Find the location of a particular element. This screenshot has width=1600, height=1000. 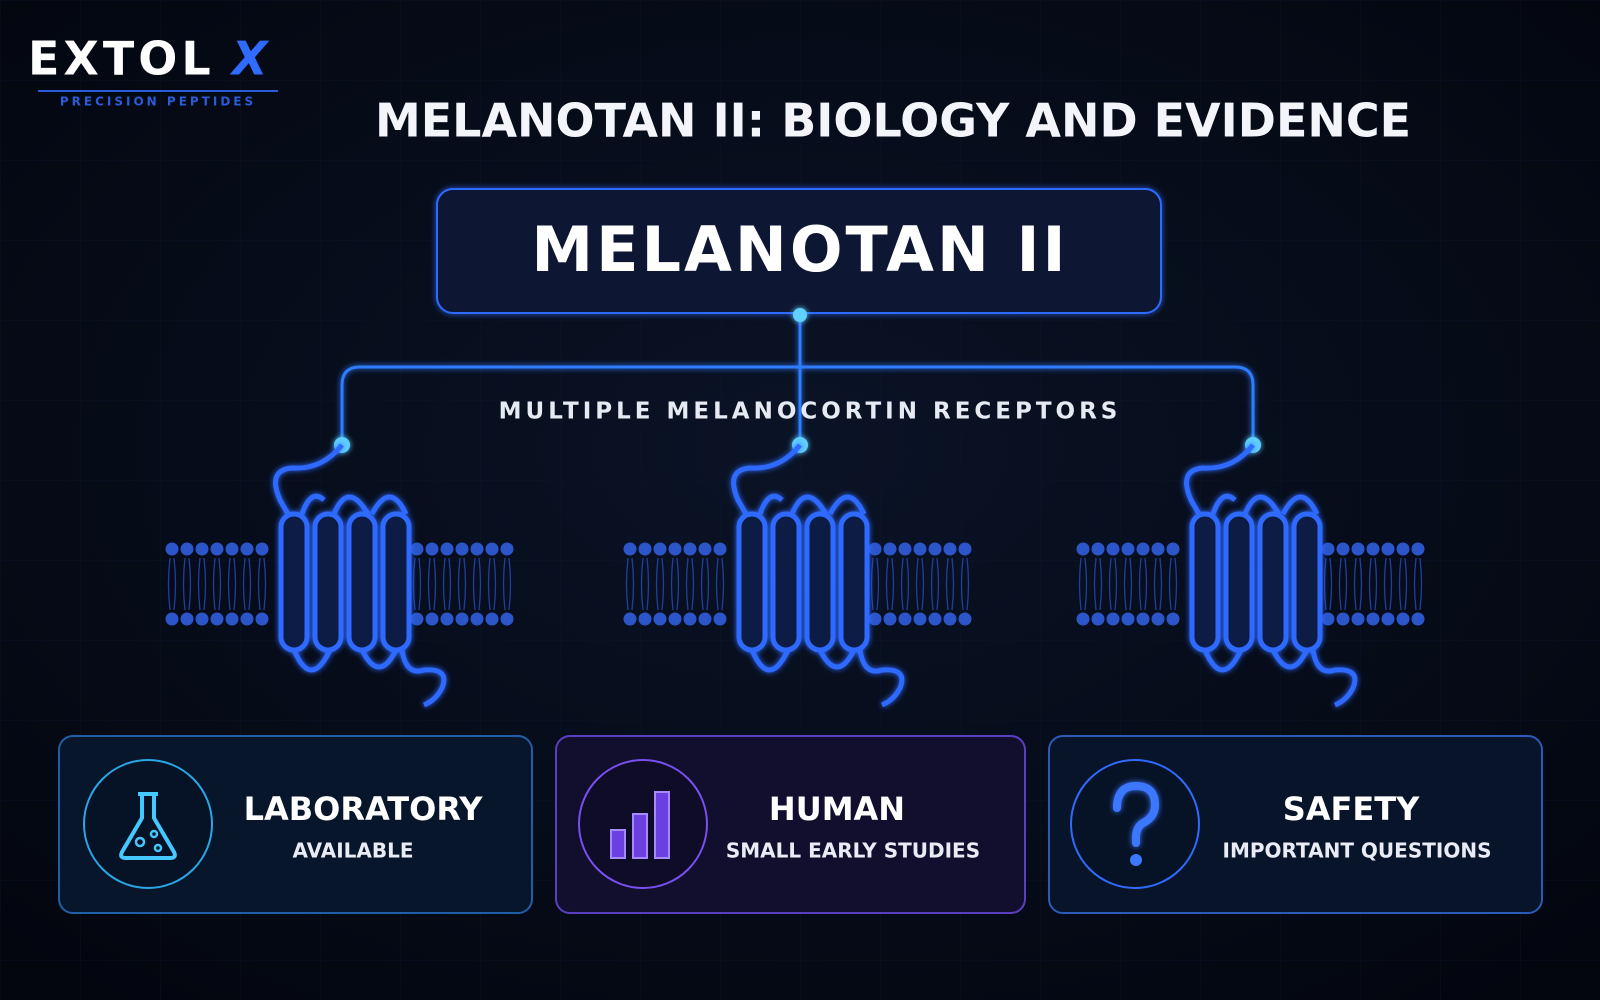

node-label: MELANOTAN II is located at coordinates (799, 249).